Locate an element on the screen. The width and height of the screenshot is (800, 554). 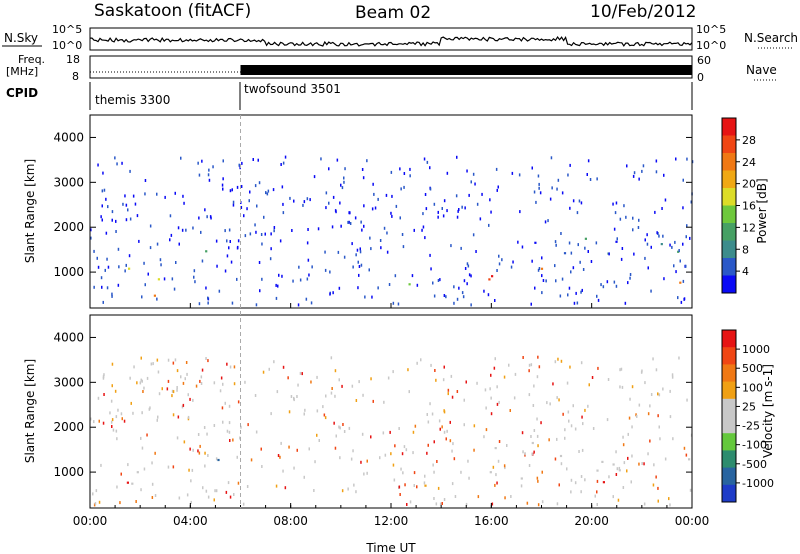
cpid-label: CPID is located at coordinates (22, 93).